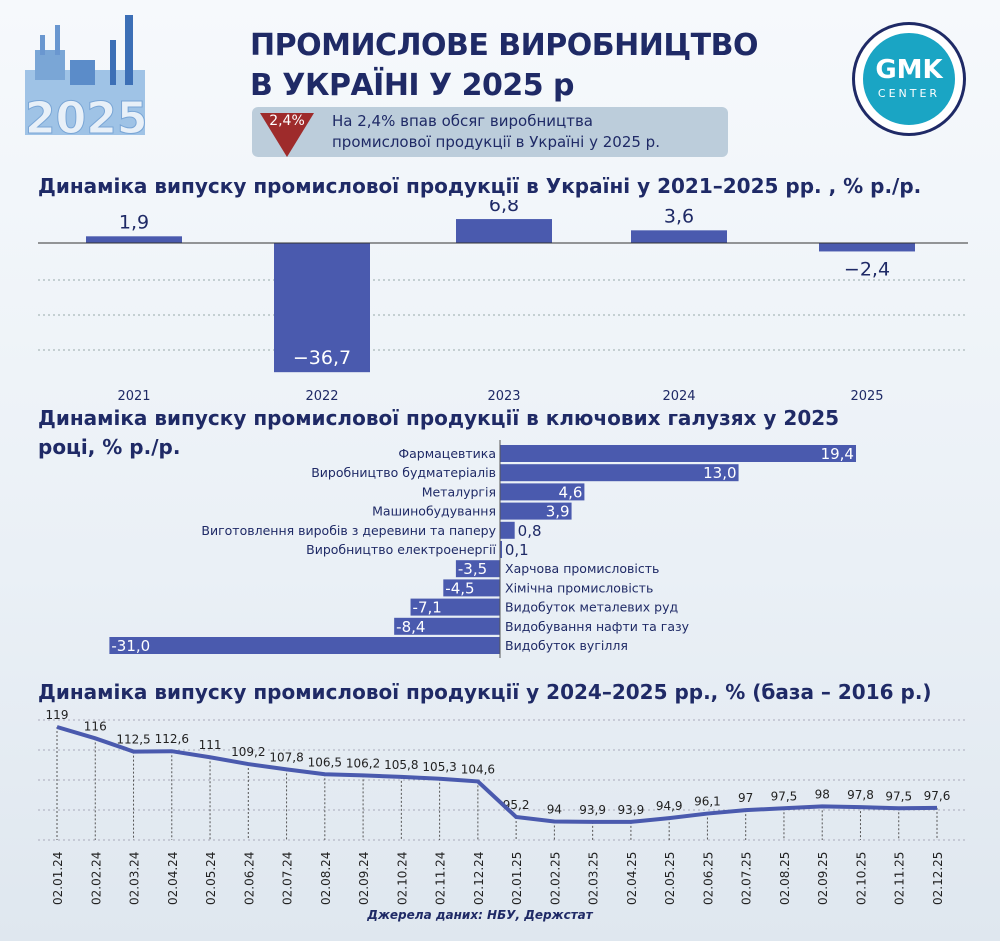  Describe the element at coordinates (679, 216) in the screenshot. I see `data-label: 3,6` at that location.